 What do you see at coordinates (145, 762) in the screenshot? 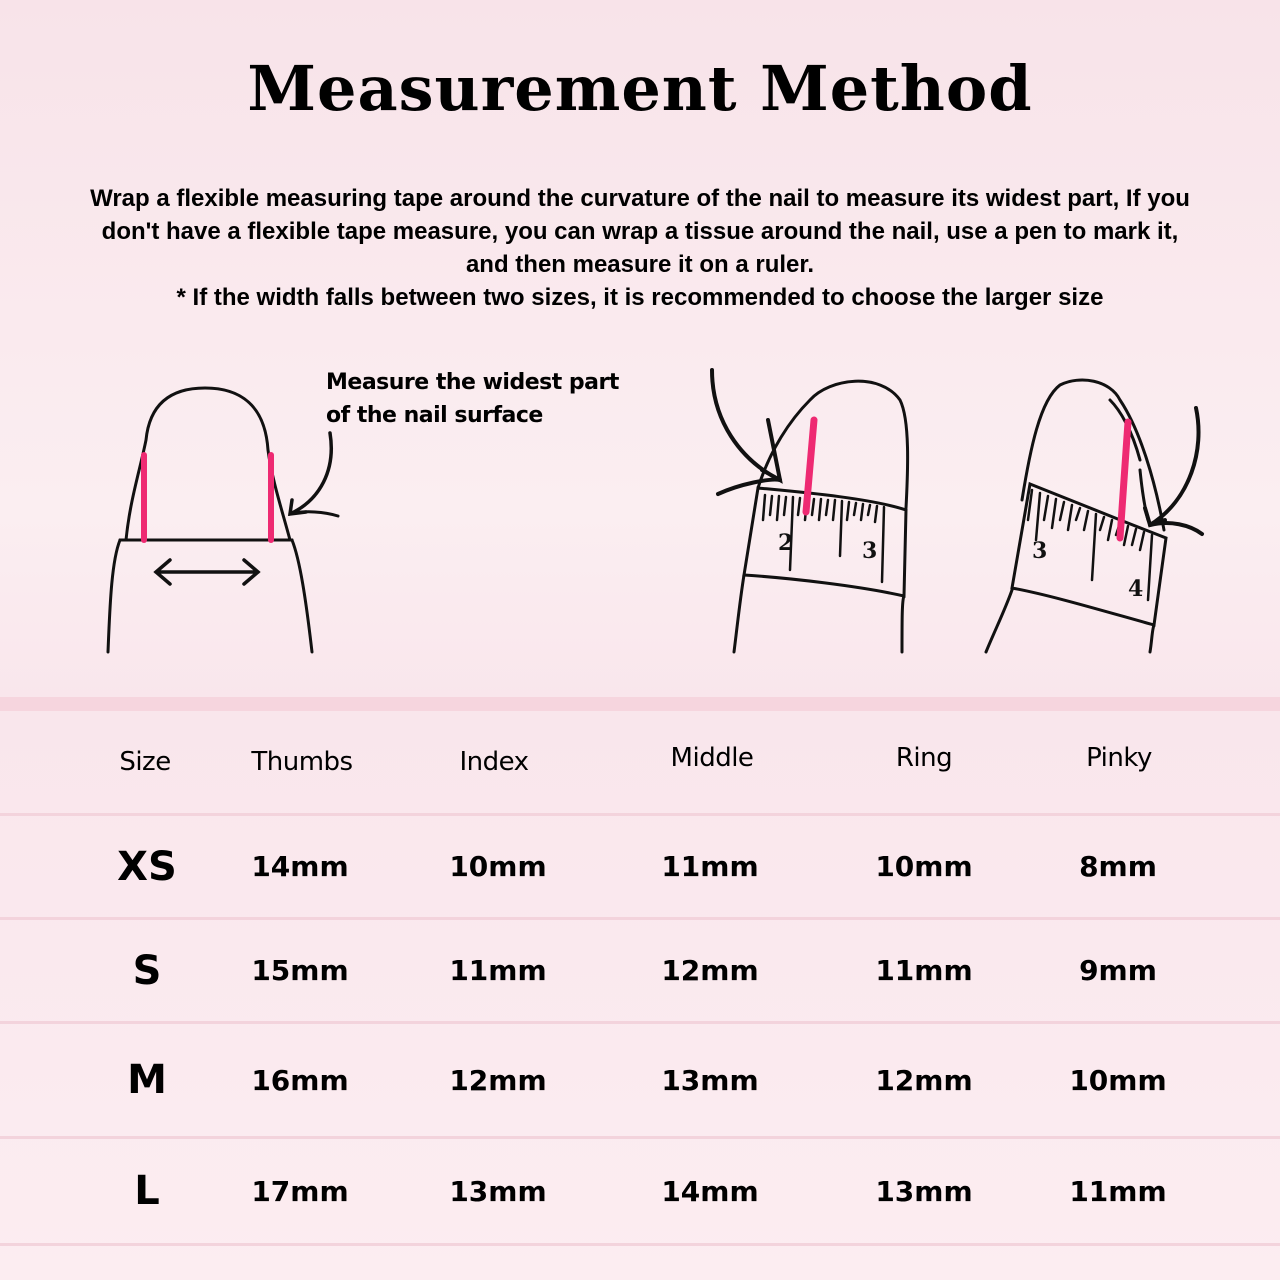
I see `header-size: Size` at bounding box center [145, 762].